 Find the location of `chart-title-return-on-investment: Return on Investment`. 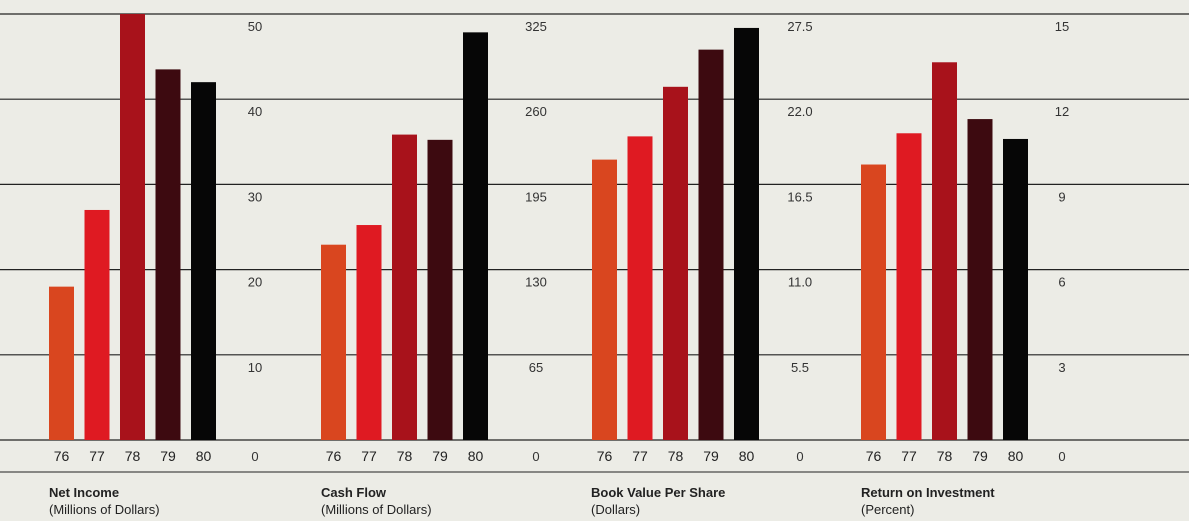

chart-title-return-on-investment: Return on Investment is located at coordinates (928, 492).